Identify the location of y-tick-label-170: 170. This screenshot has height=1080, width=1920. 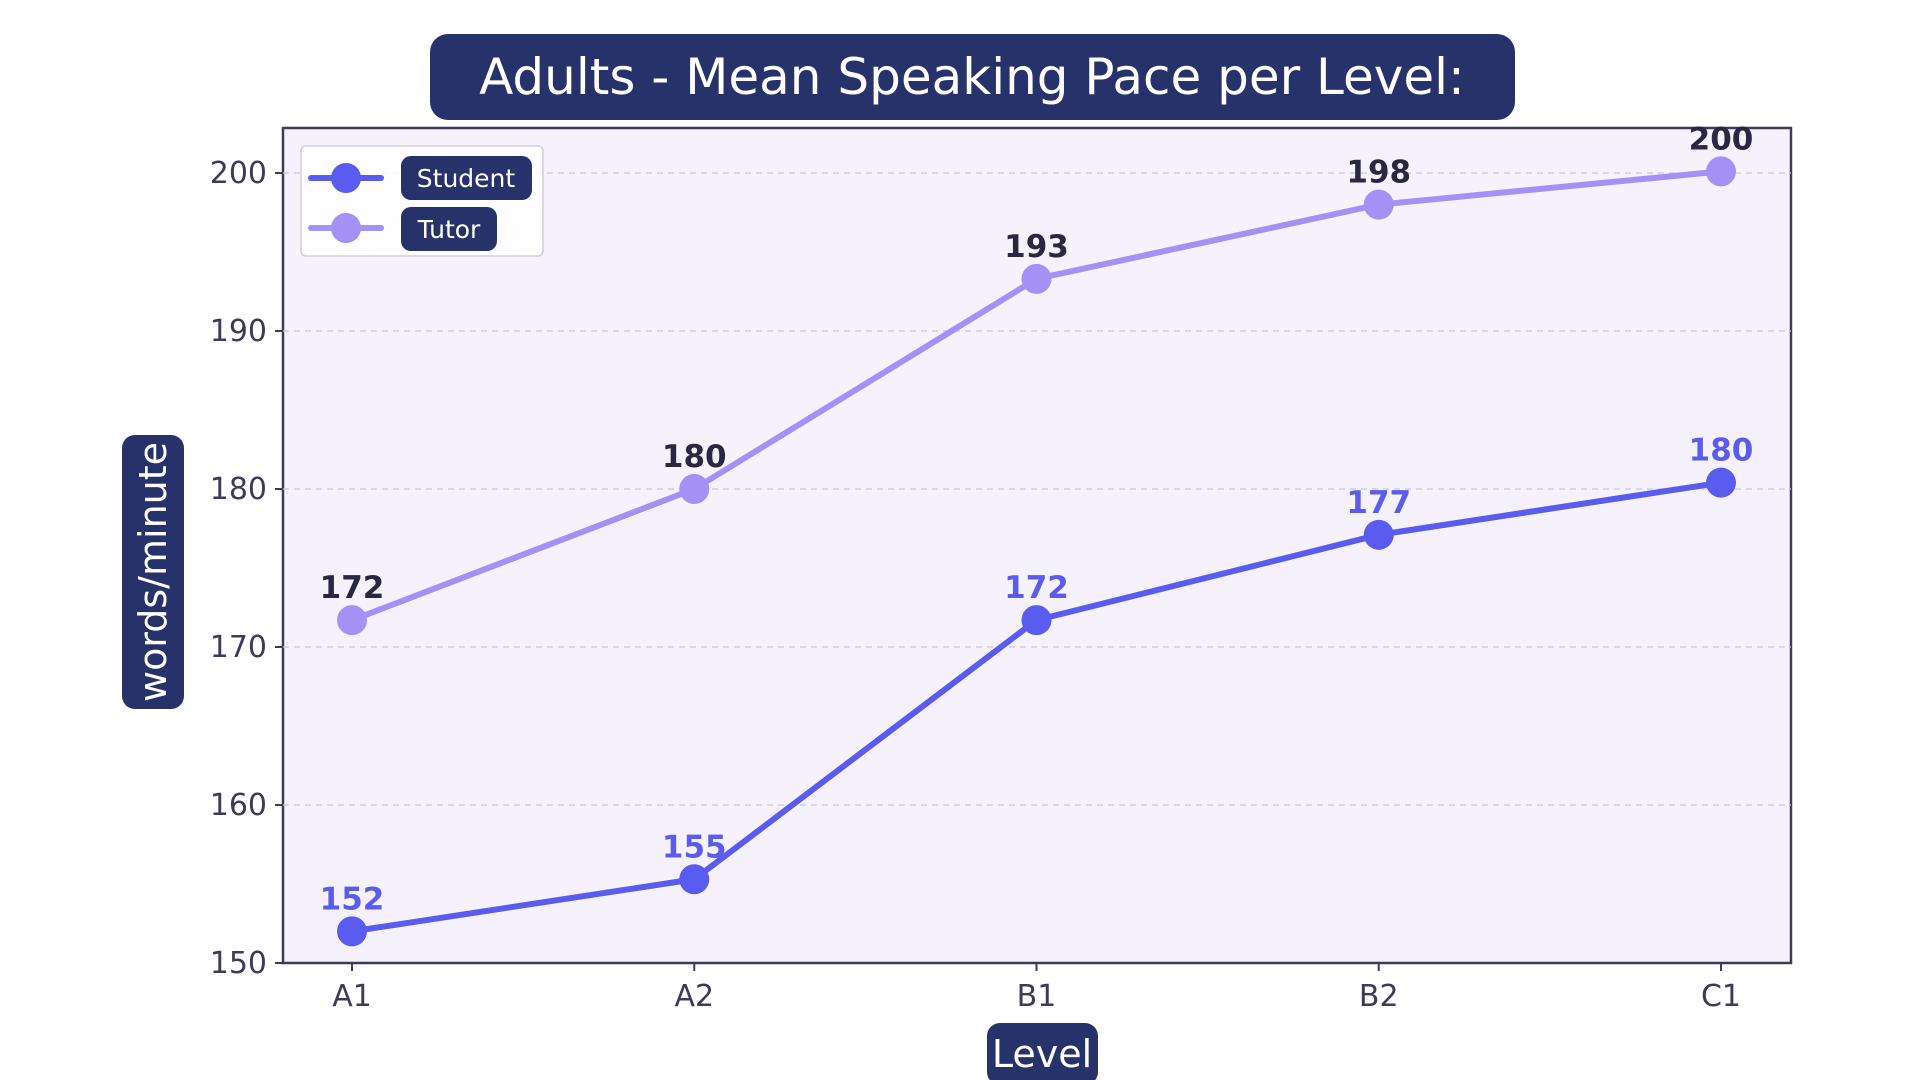
(238, 647).